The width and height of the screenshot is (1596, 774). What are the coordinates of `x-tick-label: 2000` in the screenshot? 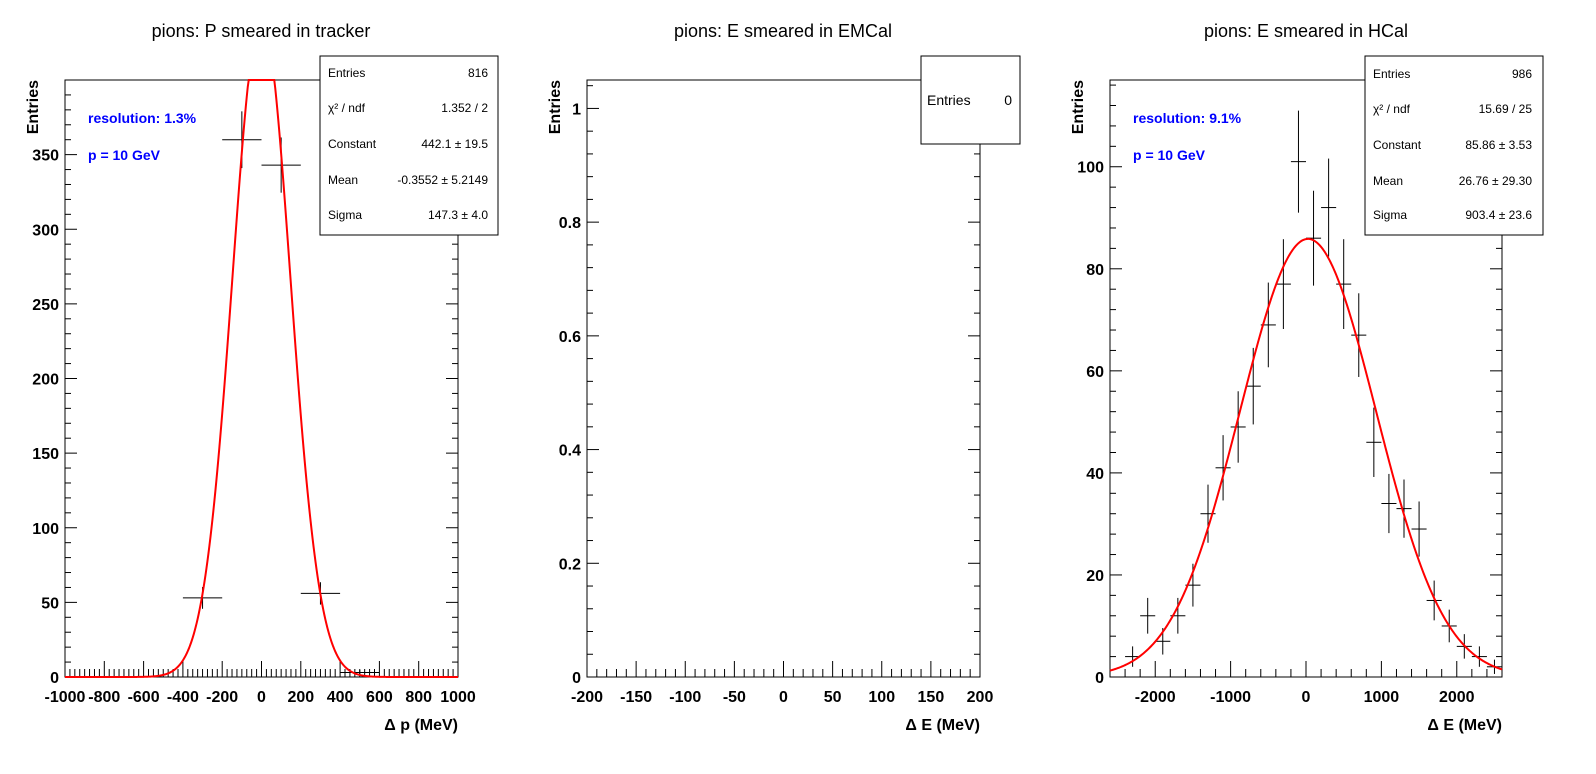 It's located at (1457, 697).